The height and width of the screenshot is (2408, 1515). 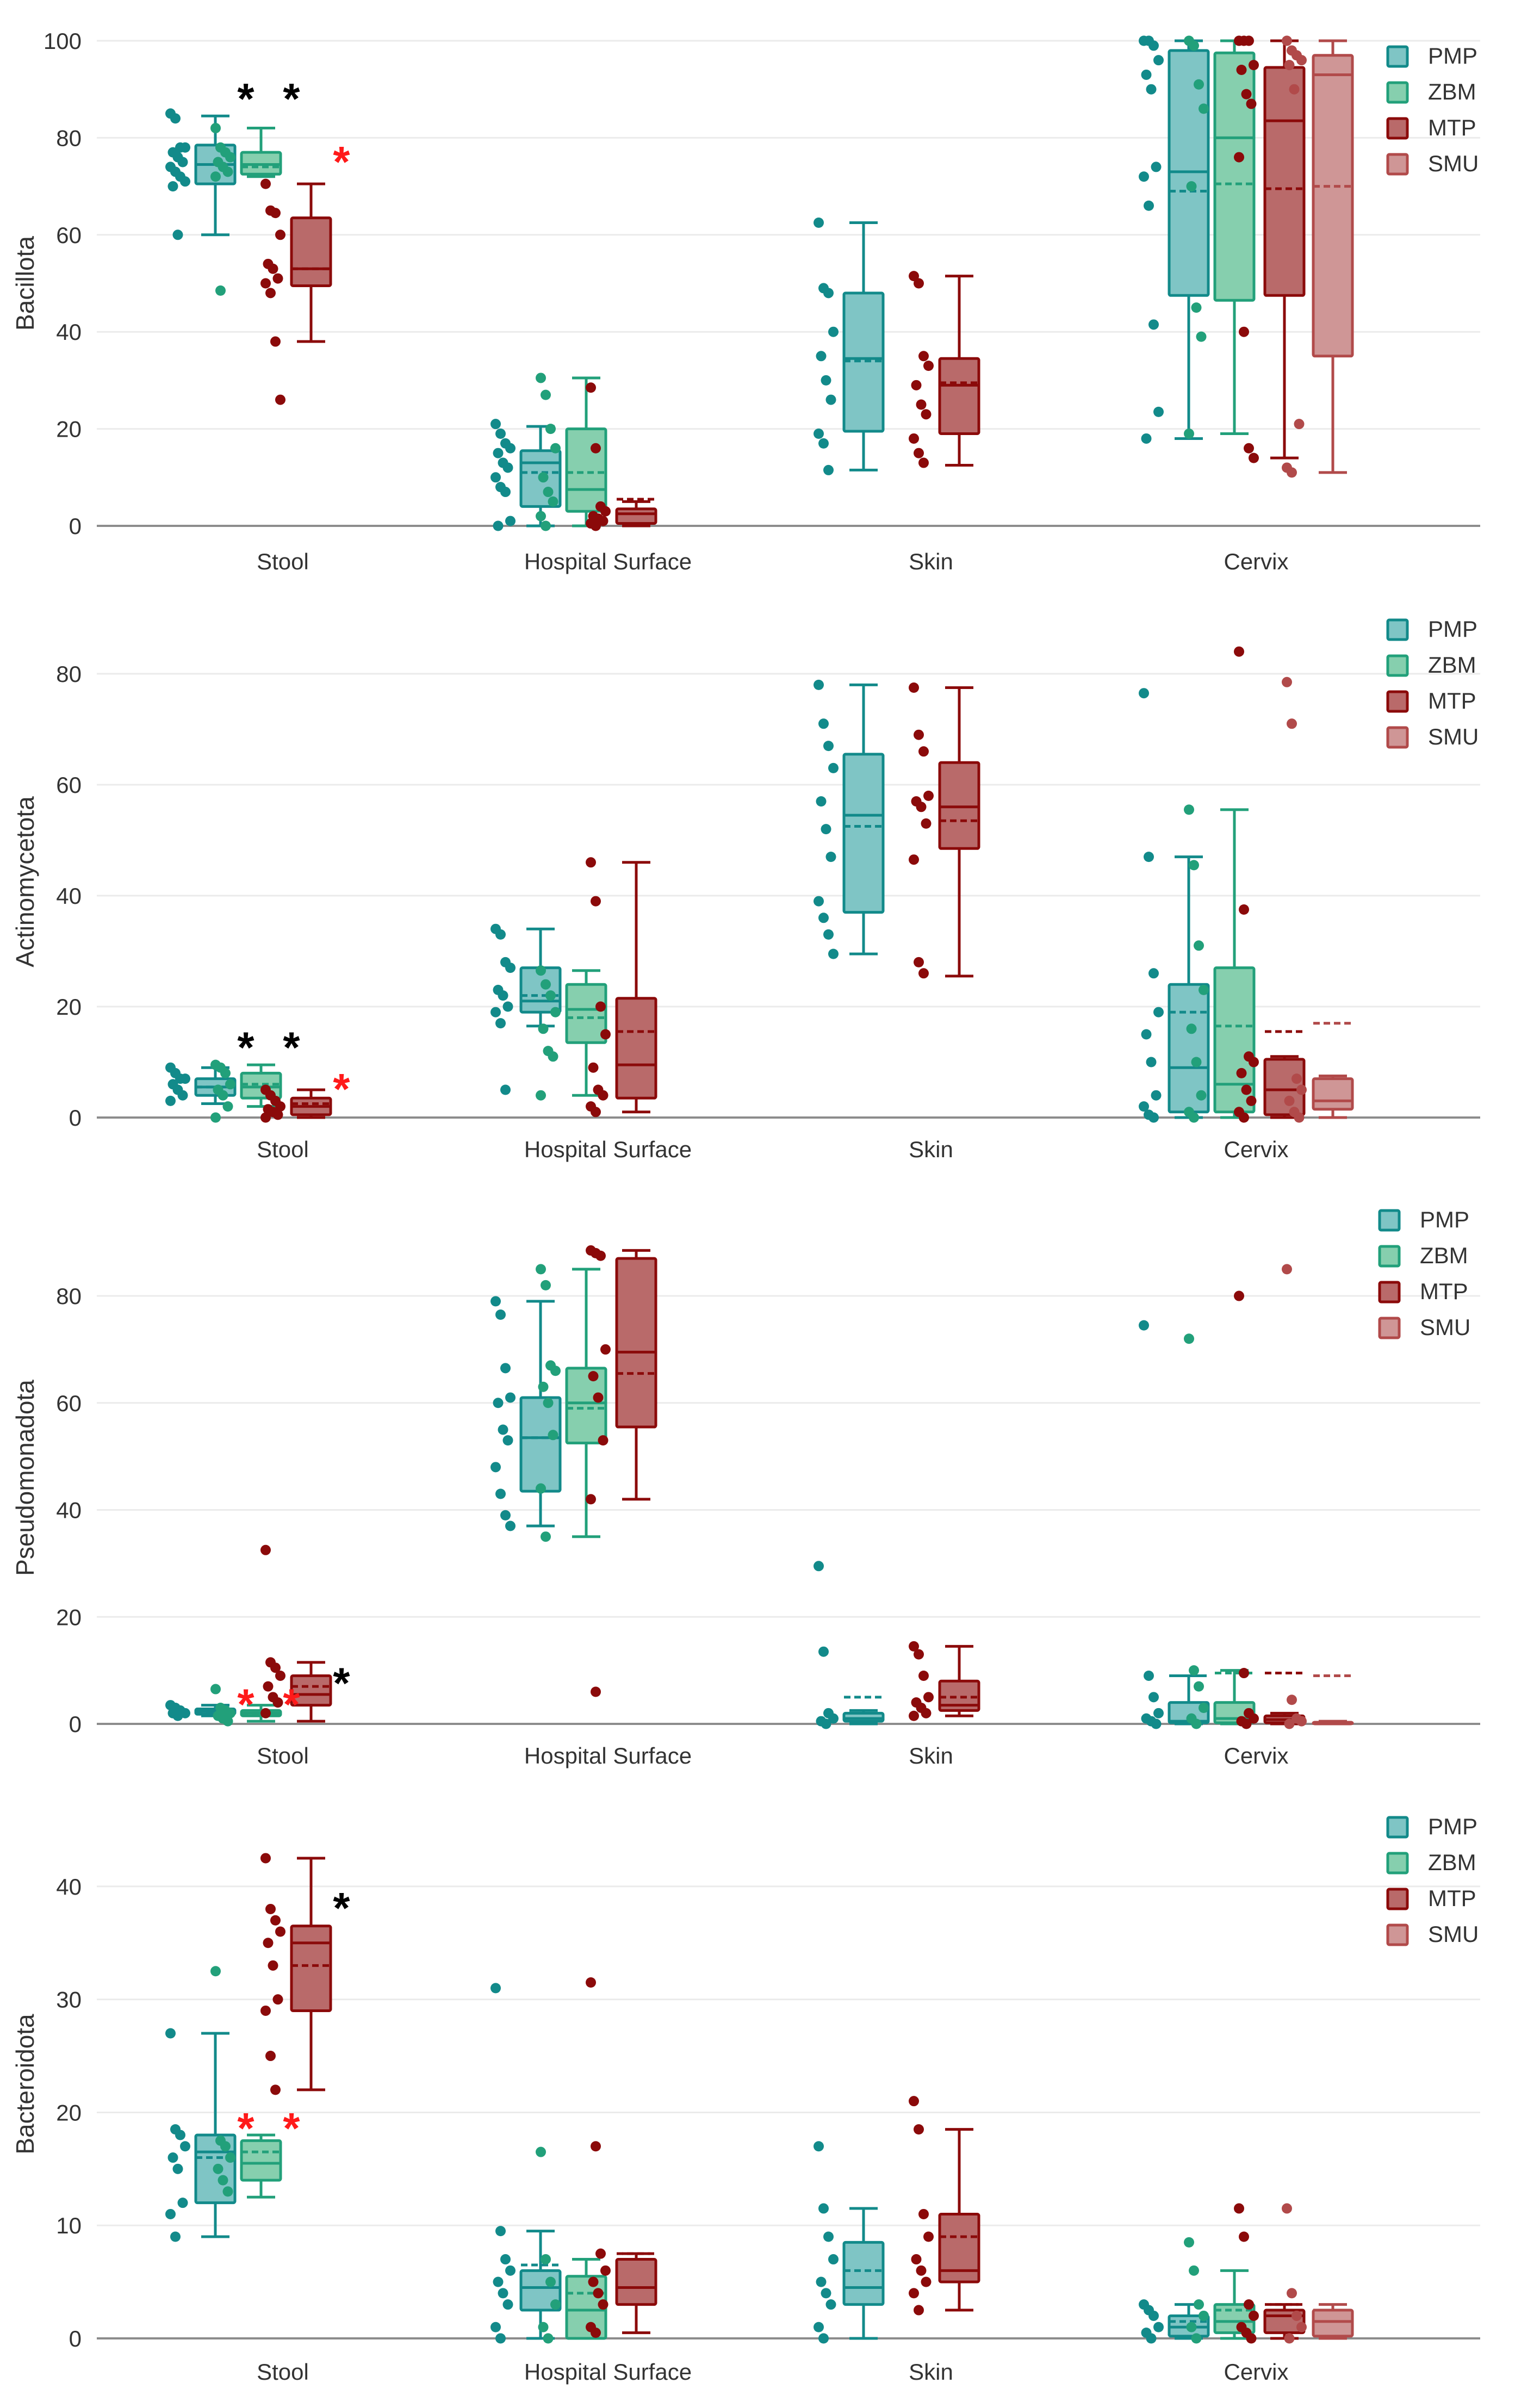 I want to click on box-cervix-smu, so click(x=1318, y=256).